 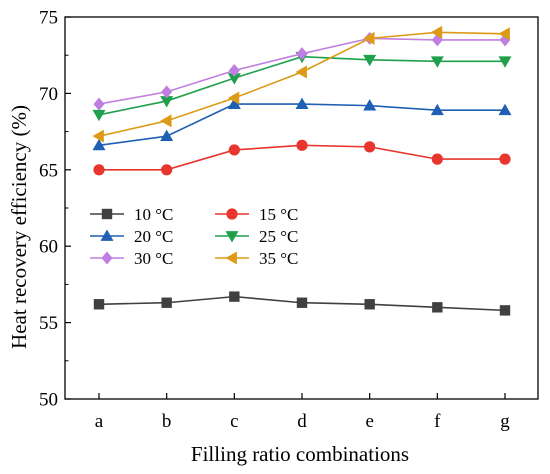 What do you see at coordinates (278, 214) in the screenshot?
I see `legend-label: 15 °C` at bounding box center [278, 214].